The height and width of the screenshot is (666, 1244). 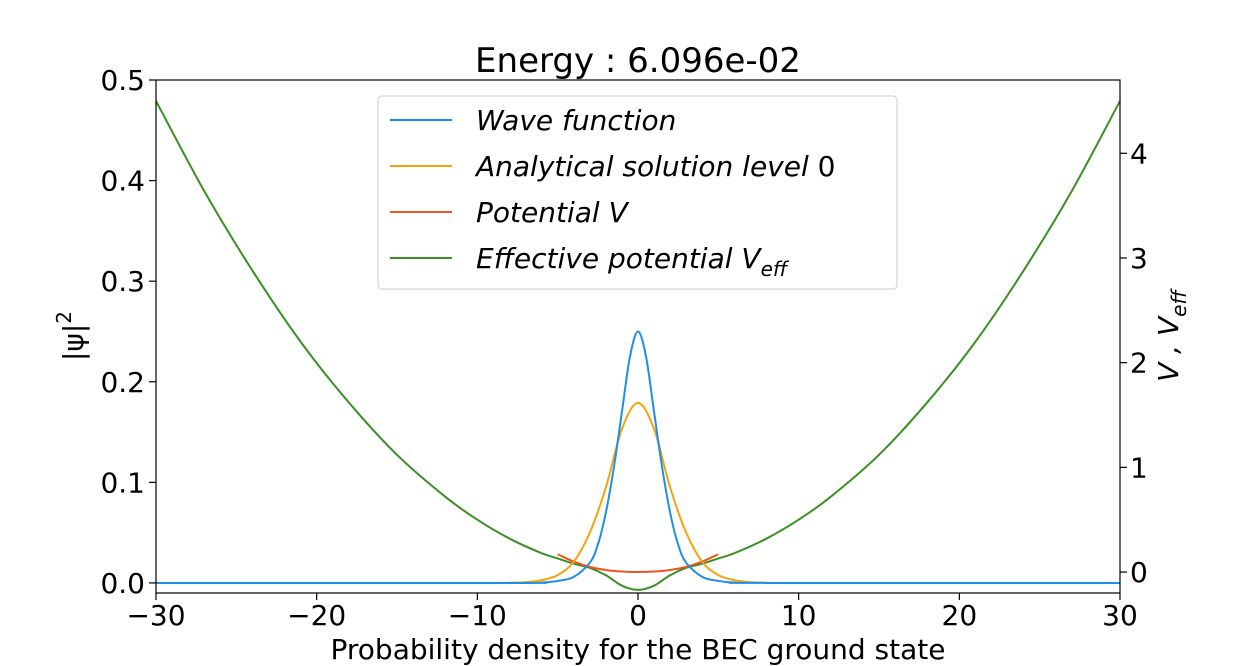 What do you see at coordinates (316, 615) in the screenshot?
I see `x-tick-label: −20` at bounding box center [316, 615].